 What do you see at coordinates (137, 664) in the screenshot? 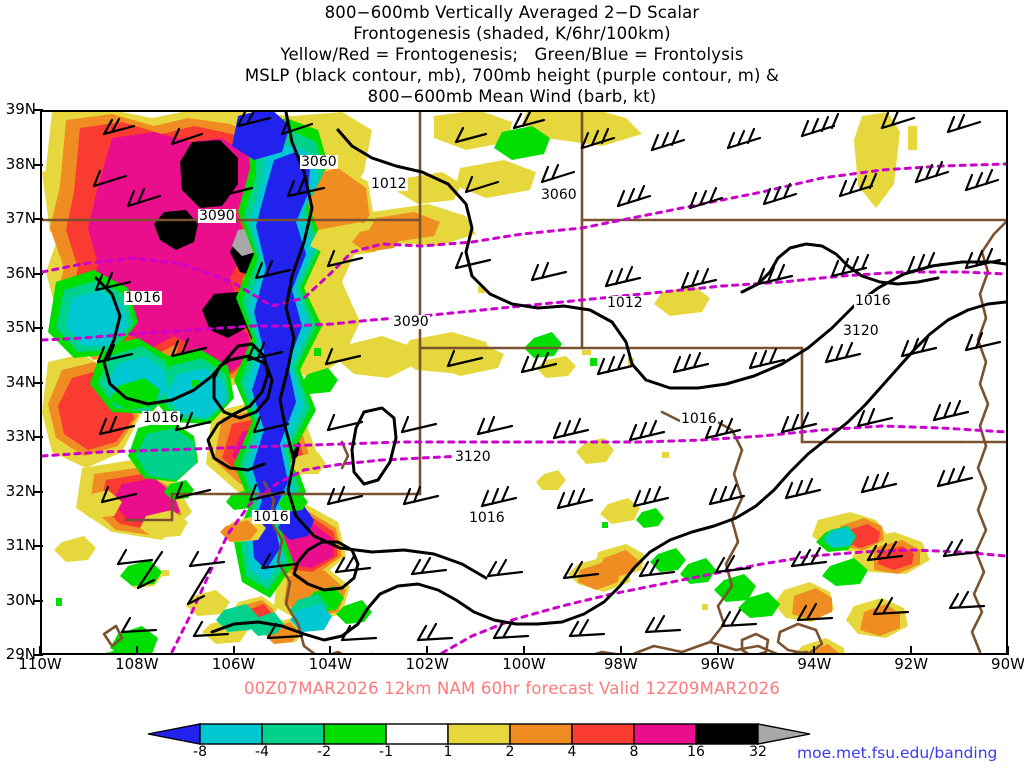
I see `lon-tick-label: 108W` at bounding box center [137, 664].